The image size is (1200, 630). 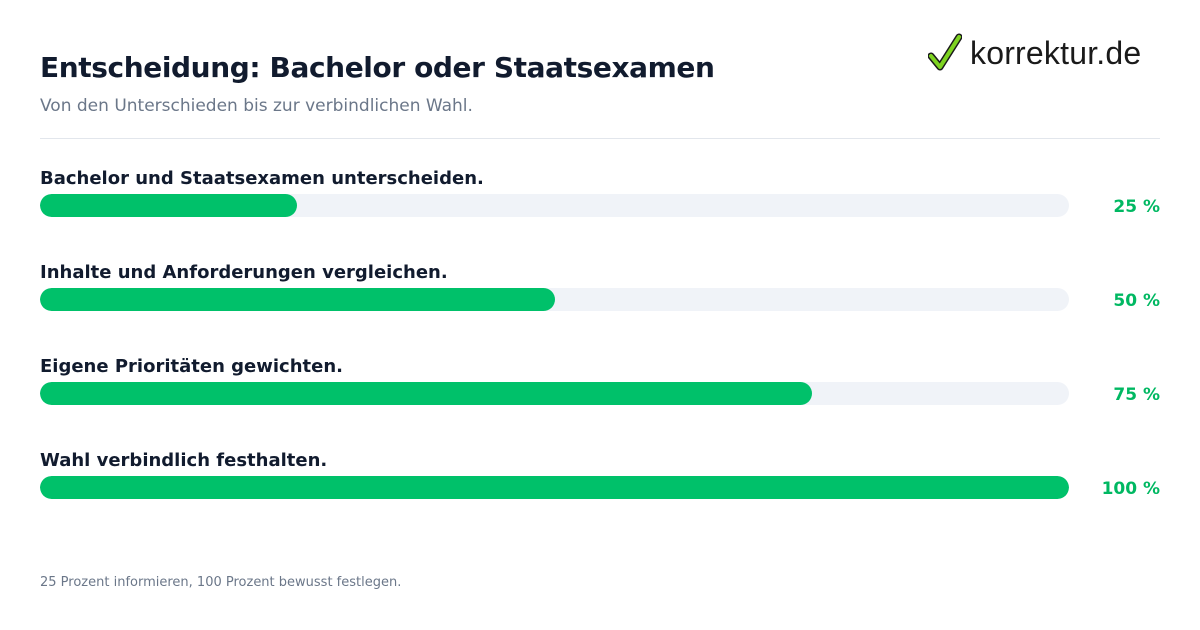 What do you see at coordinates (1136, 301) in the screenshot?
I see `row-value-label: 50 %` at bounding box center [1136, 301].